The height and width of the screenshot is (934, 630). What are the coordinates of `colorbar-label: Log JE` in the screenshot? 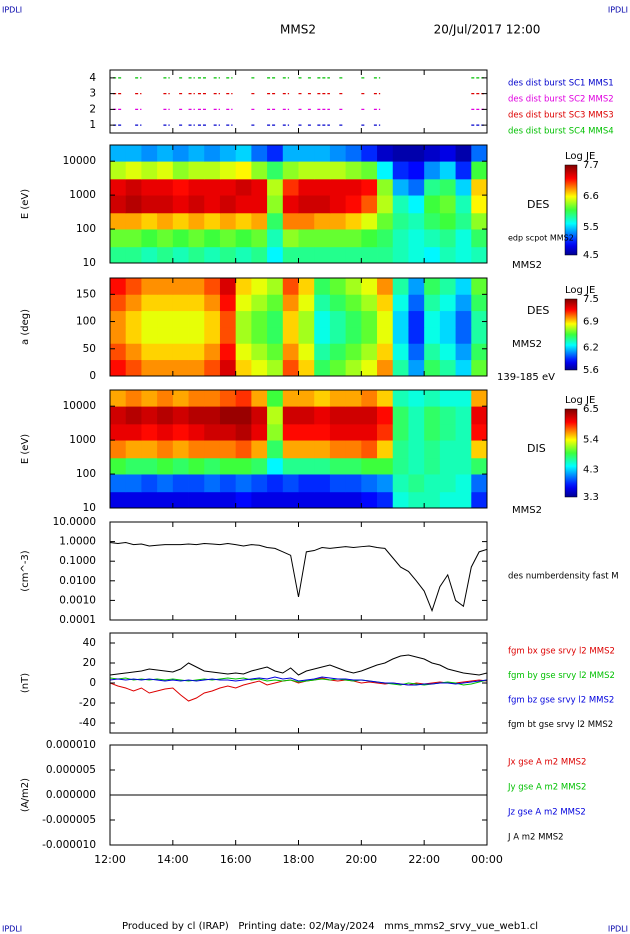 It's located at (580, 400).